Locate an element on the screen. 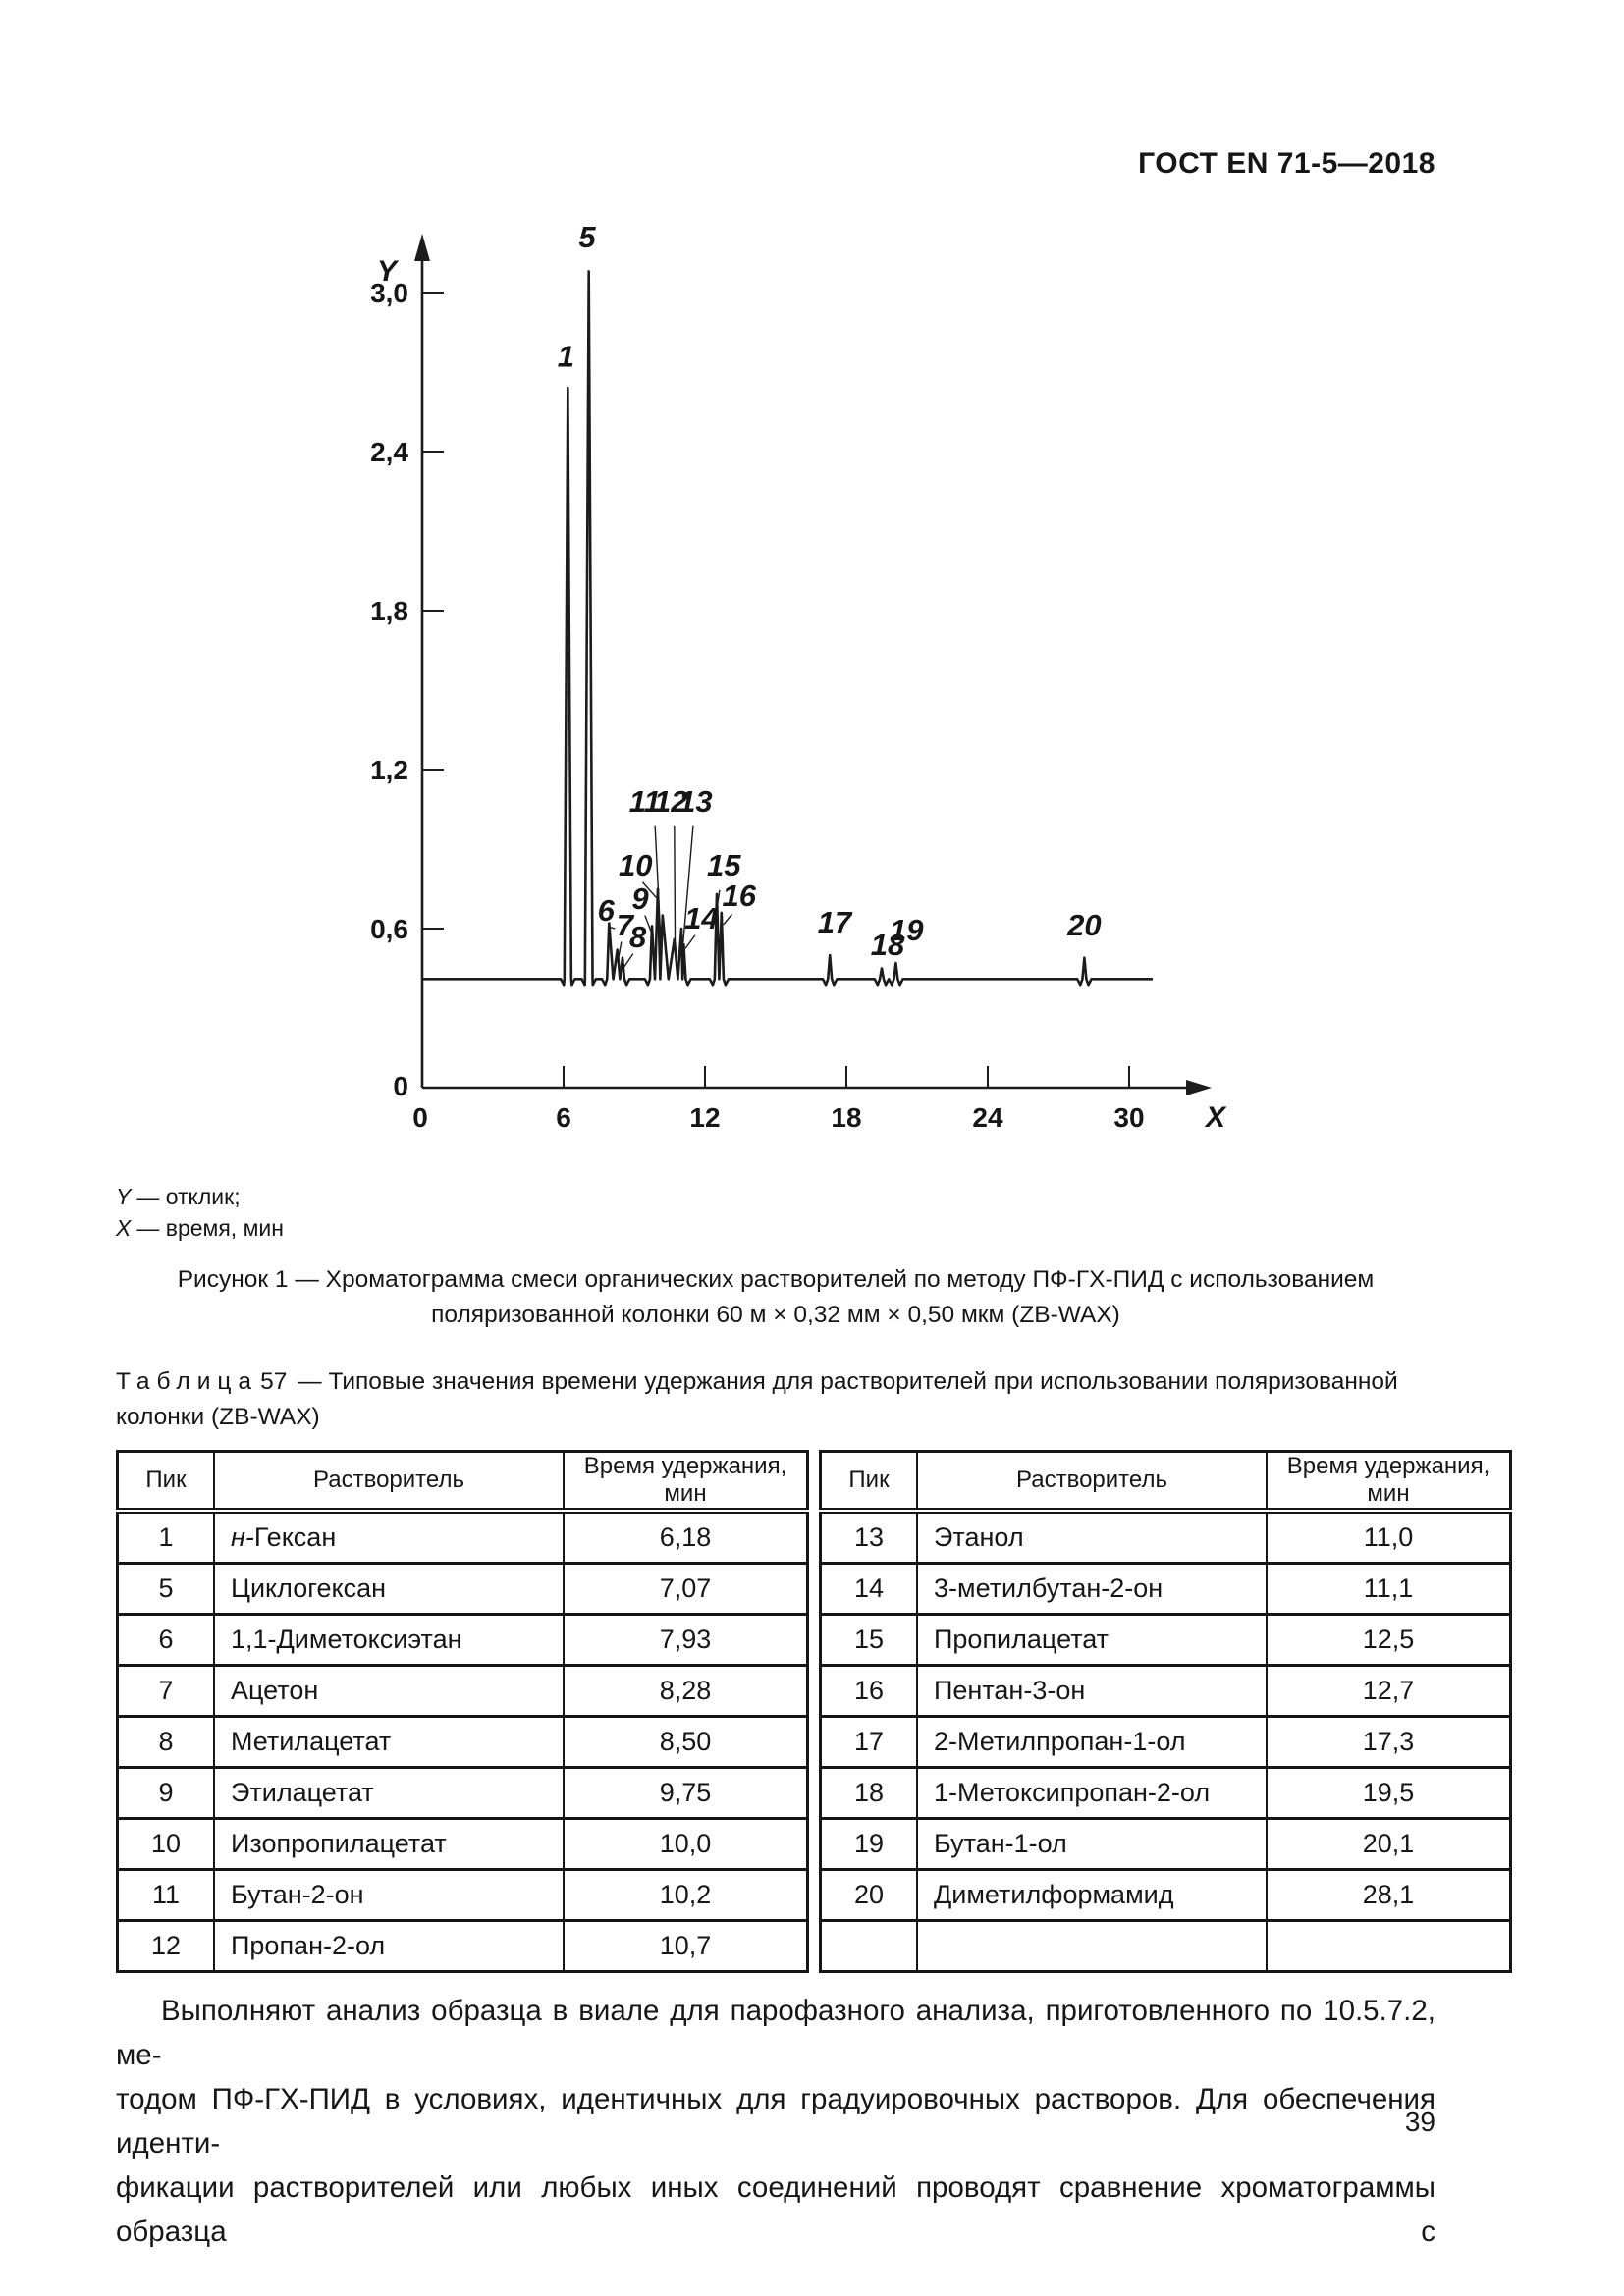  peak-label: 9 is located at coordinates (640, 898).